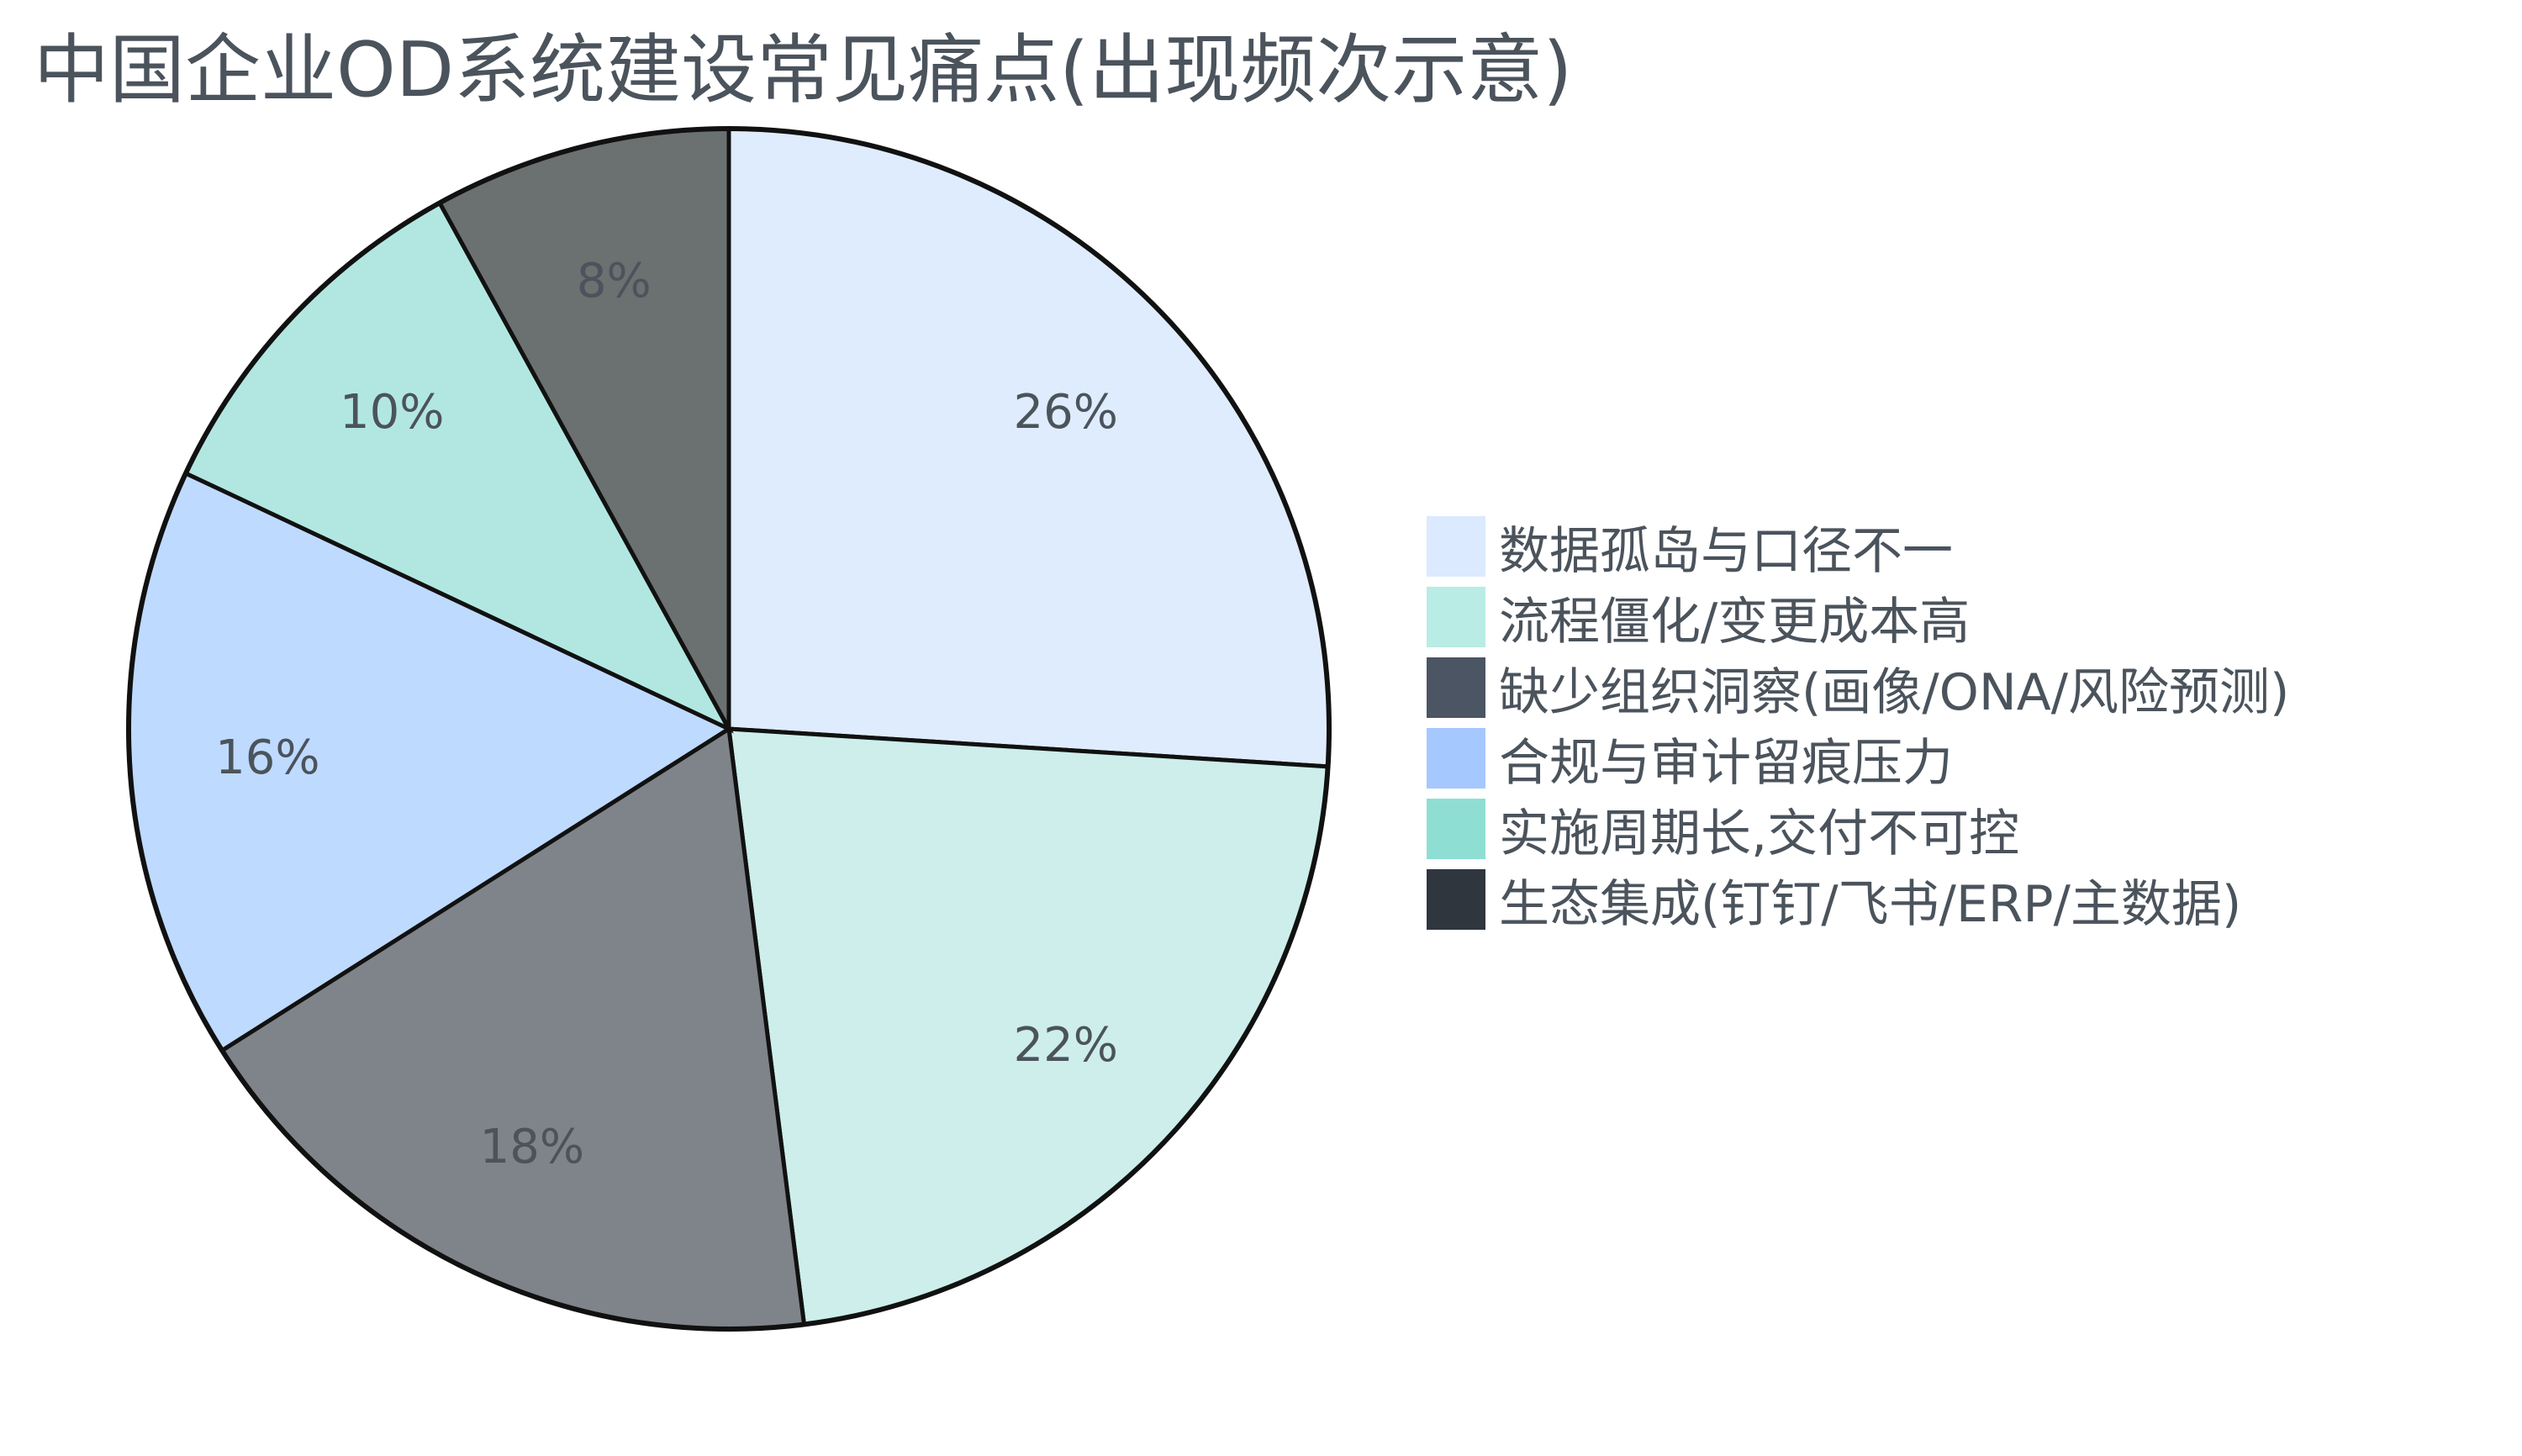 This screenshot has height=1456, width=2522. I want to click on slice-label: 8%, so click(614, 281).